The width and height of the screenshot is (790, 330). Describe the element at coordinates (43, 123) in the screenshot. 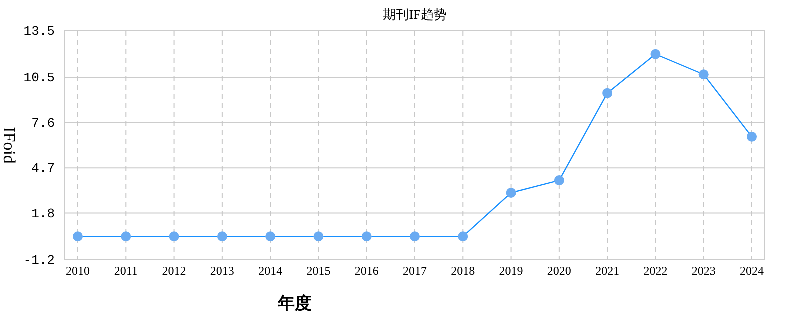

I see `y-tick-label: 7.6` at that location.